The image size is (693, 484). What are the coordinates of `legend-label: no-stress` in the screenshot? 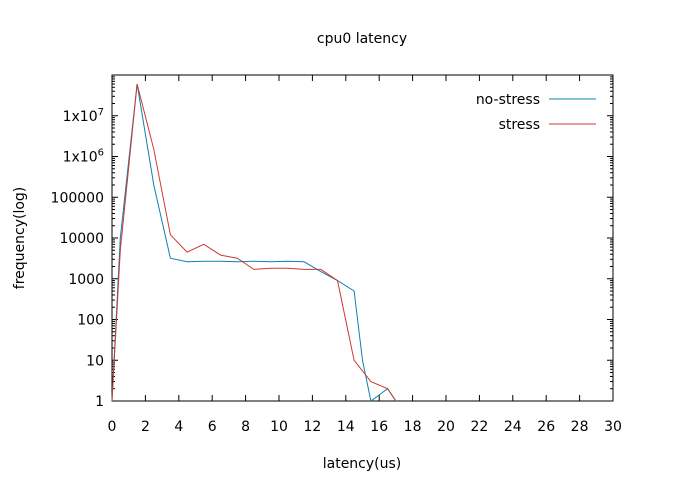 It's located at (508, 100).